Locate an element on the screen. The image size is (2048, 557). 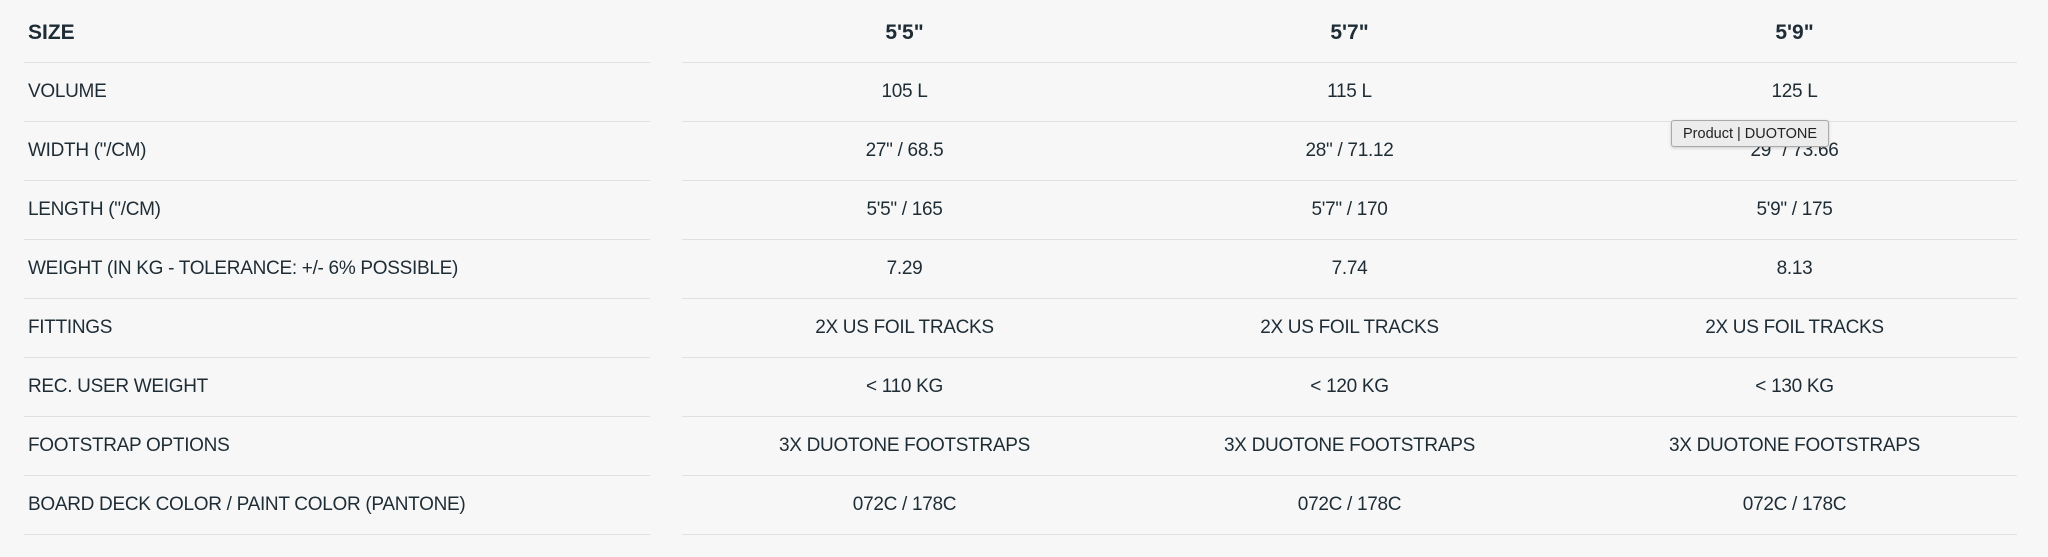
table-cell: 27" / 68.5 is located at coordinates (904, 150).